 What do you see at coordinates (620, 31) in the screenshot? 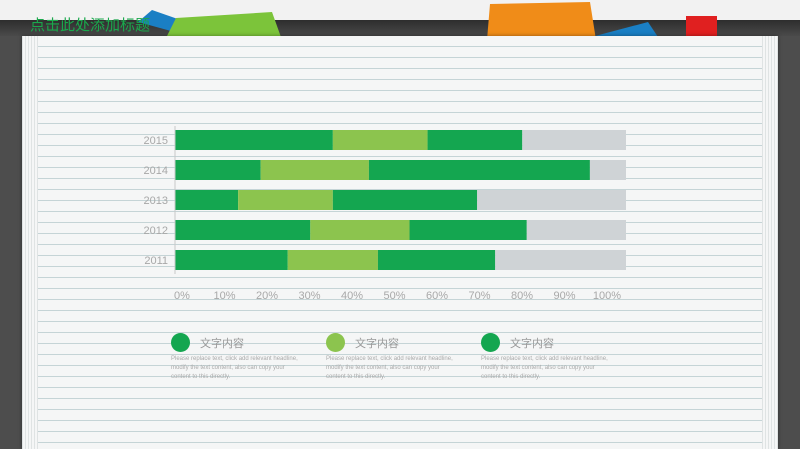
I see `tab-blue-right` at bounding box center [620, 31].